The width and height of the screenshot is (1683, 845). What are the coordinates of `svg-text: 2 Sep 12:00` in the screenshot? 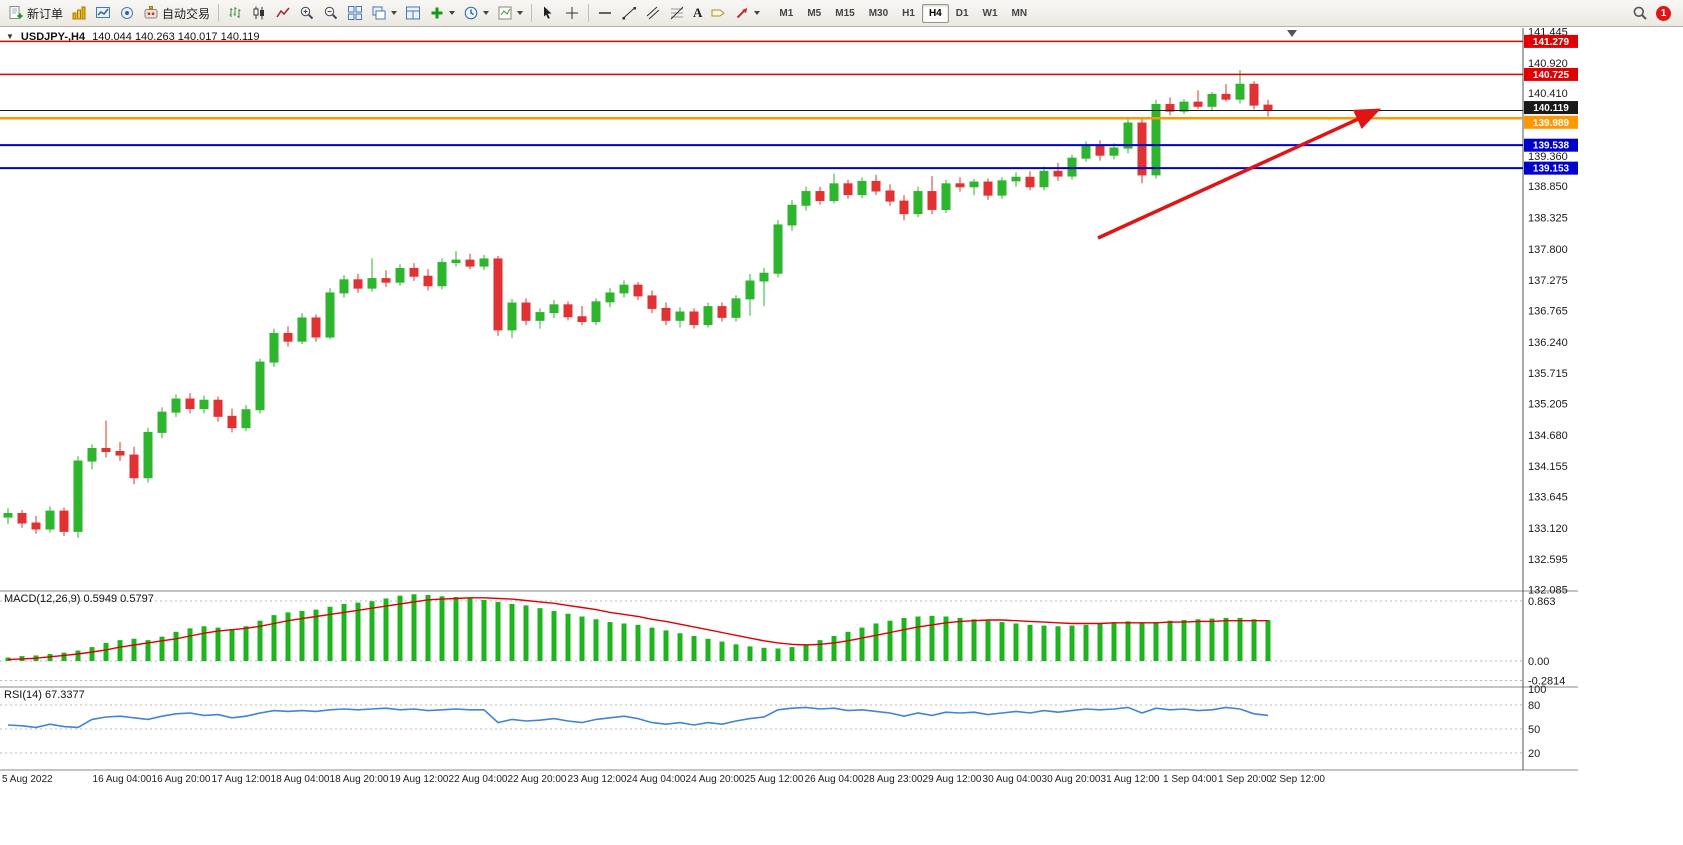 It's located at (1298, 779).